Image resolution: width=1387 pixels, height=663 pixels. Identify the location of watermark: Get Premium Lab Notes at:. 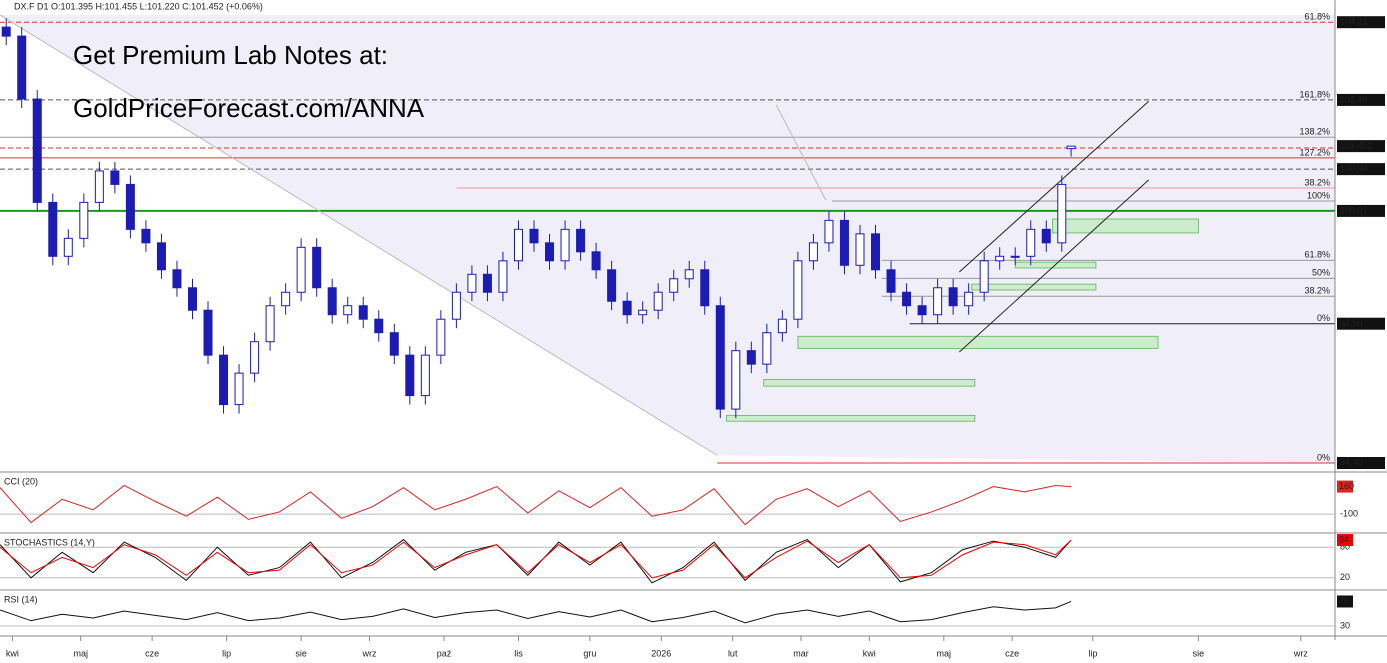
(230, 55).